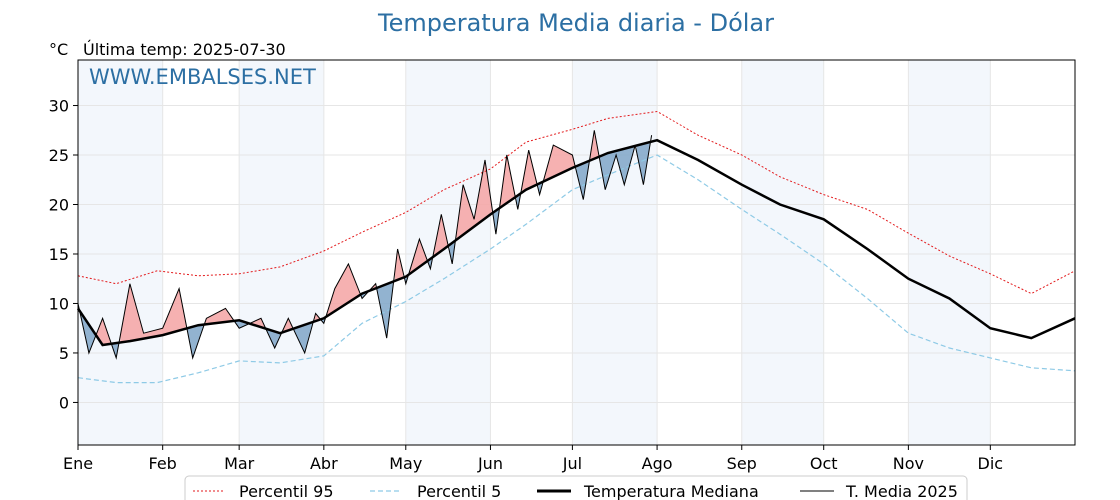 The height and width of the screenshot is (500, 1120). What do you see at coordinates (163, 463) in the screenshot?
I see `x-tick-label: Feb` at bounding box center [163, 463].